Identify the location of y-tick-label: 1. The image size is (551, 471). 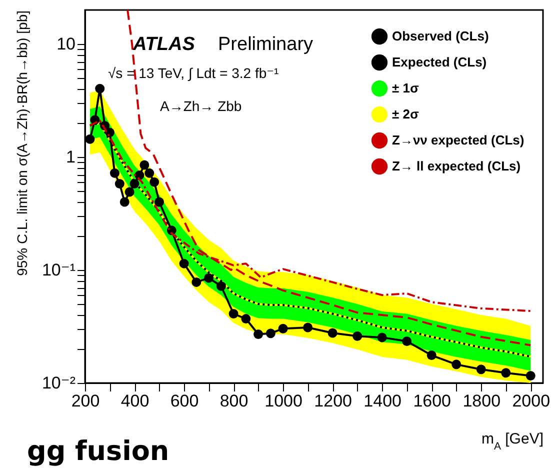
(71, 157).